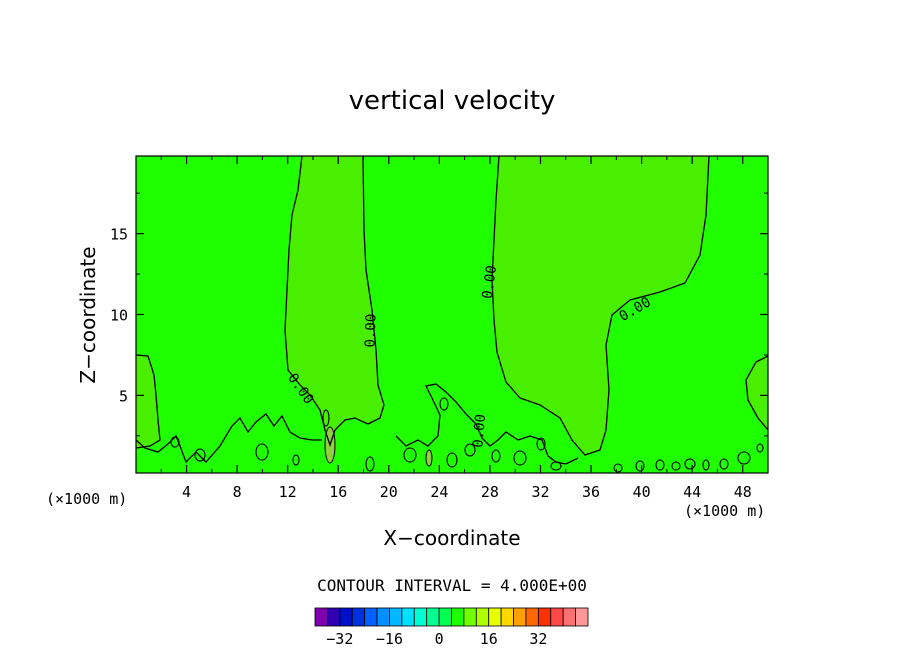 This screenshot has height=654, width=904. I want to click on contour-region-right-column, so click(600, 305).